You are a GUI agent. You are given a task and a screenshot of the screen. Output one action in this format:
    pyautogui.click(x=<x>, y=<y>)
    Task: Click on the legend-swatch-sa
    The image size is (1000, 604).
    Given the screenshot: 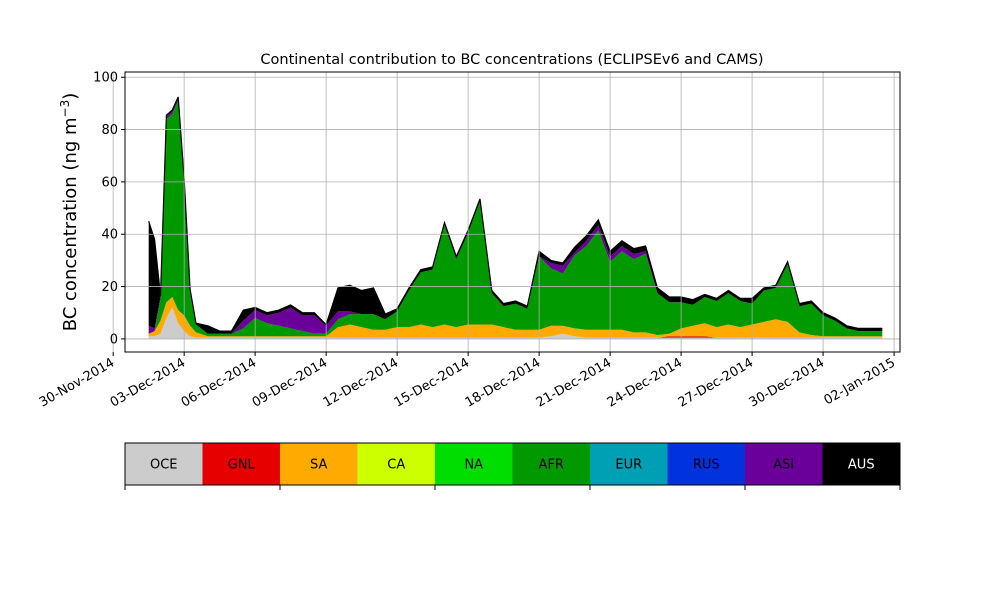 What is the action you would take?
    pyautogui.click(x=319, y=464)
    